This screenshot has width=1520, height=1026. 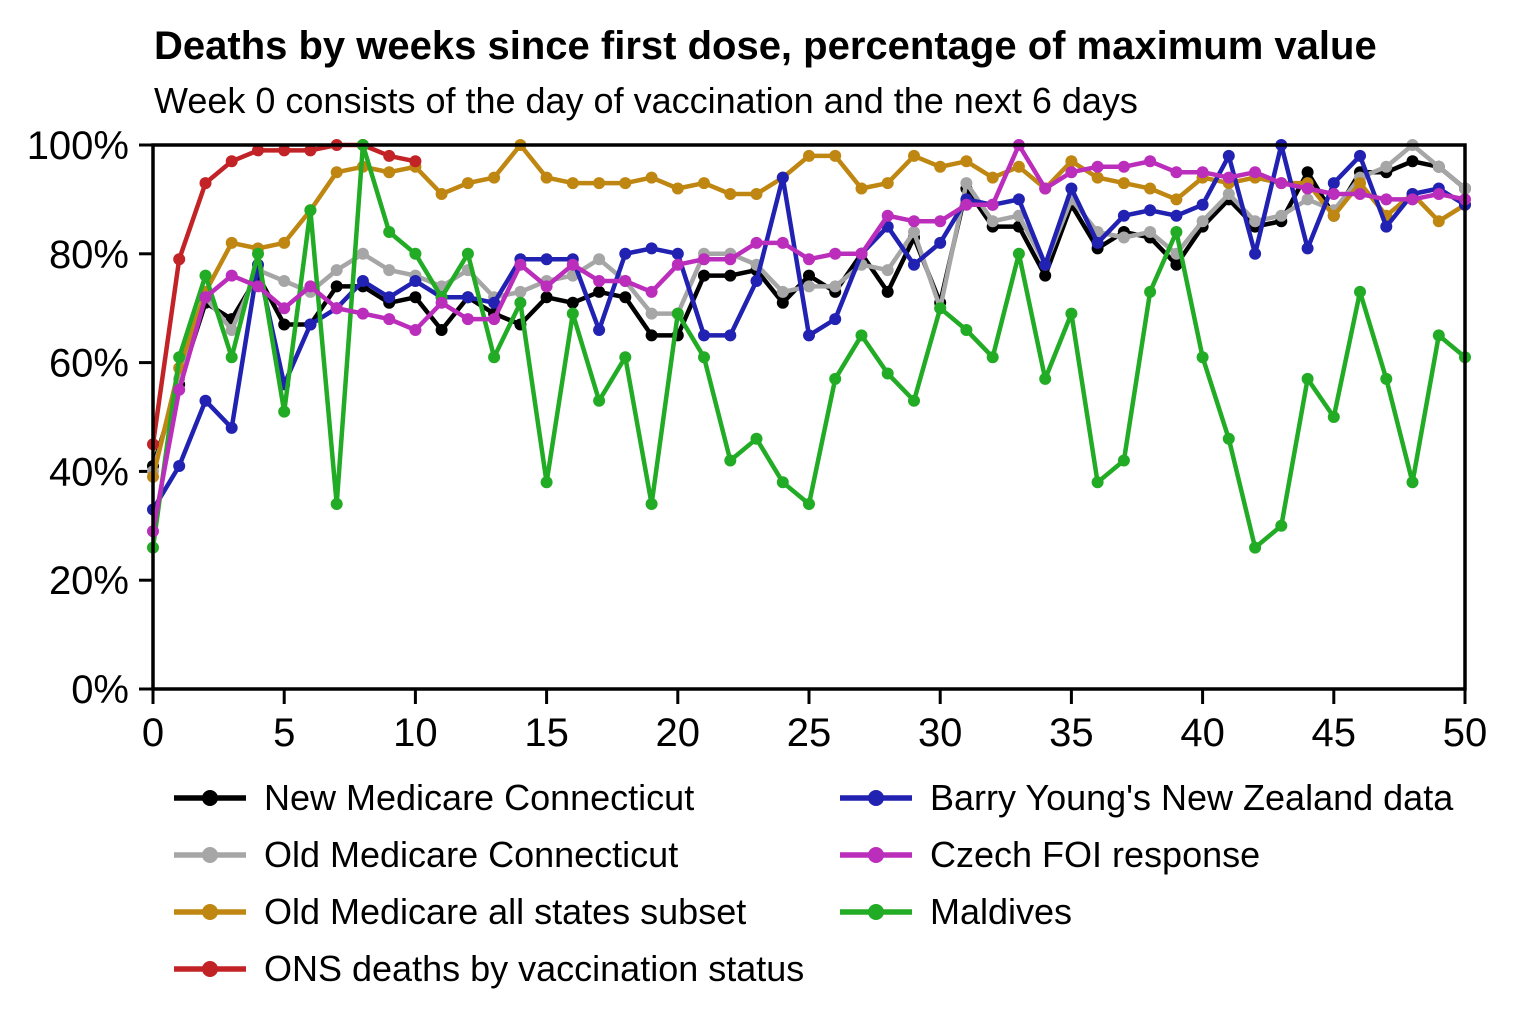 What do you see at coordinates (1334, 733) in the screenshot?
I see `x-tick-label: 45` at bounding box center [1334, 733].